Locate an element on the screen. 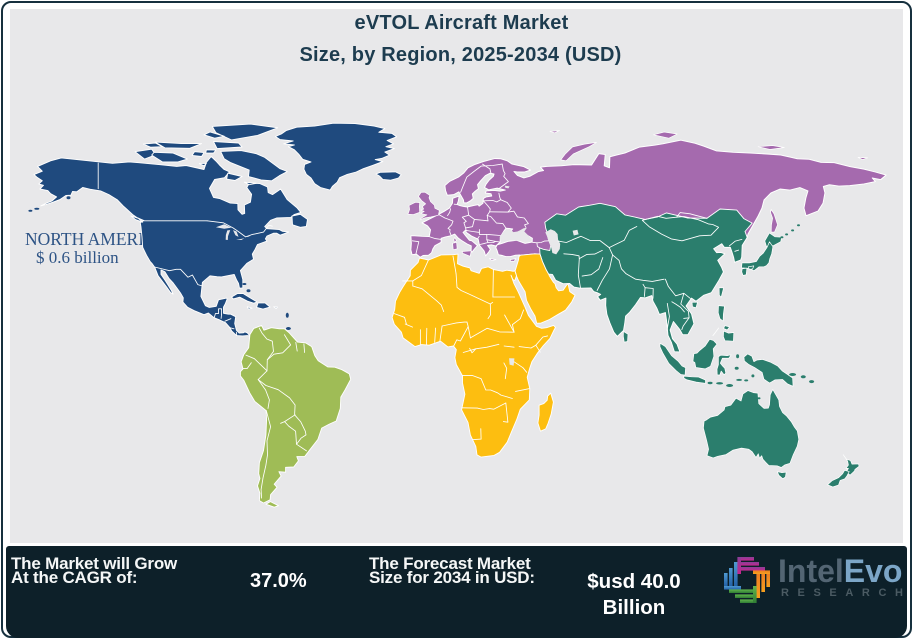  svg-text: $ 0.6 billion is located at coordinates (77, 257).